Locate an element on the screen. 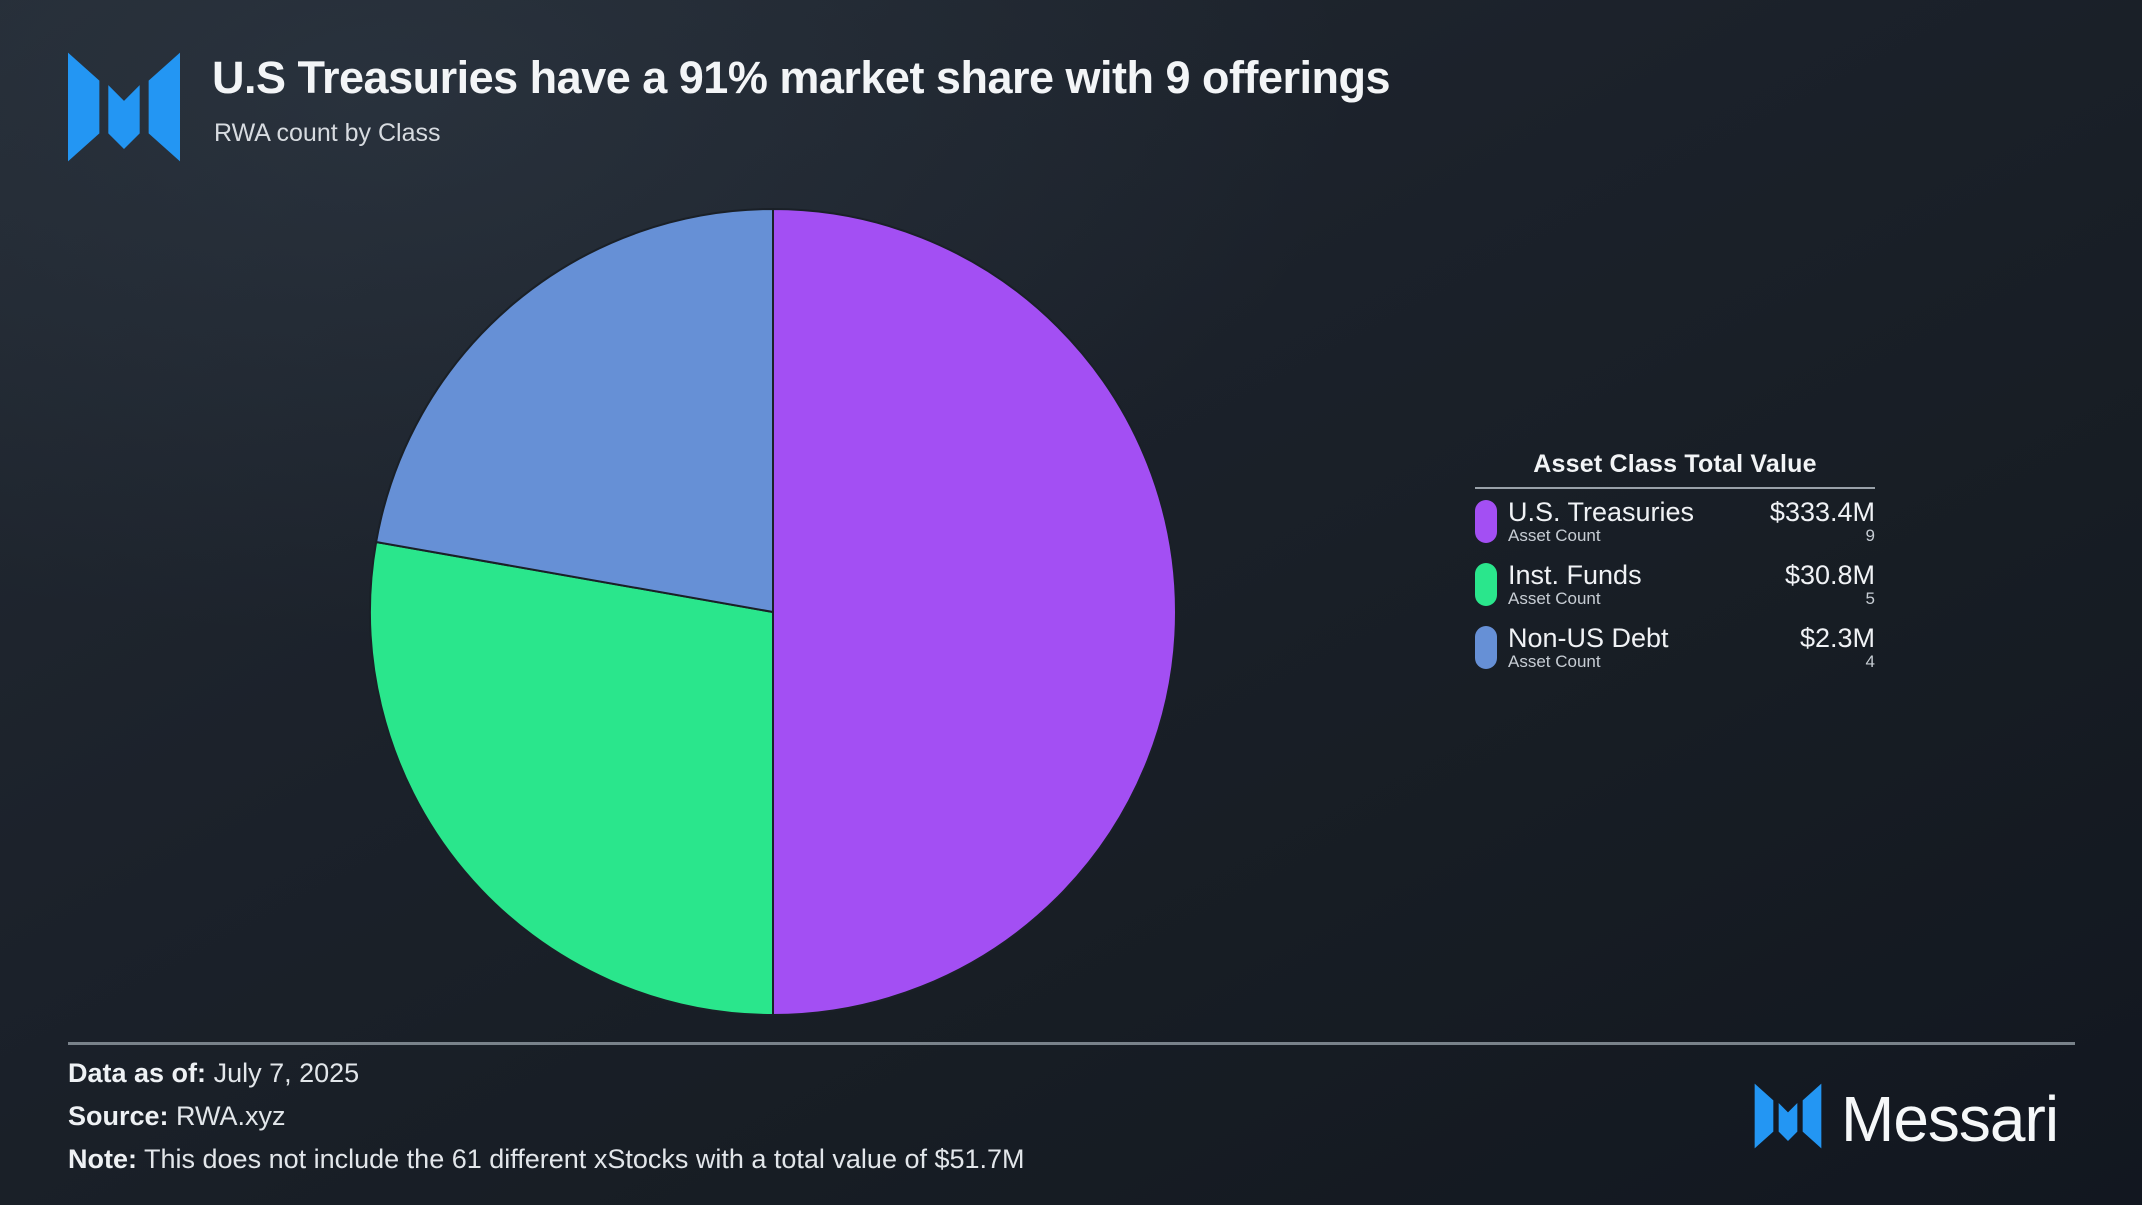 The image size is (2142, 1205). legend-count: 5 is located at coordinates (1870, 598).